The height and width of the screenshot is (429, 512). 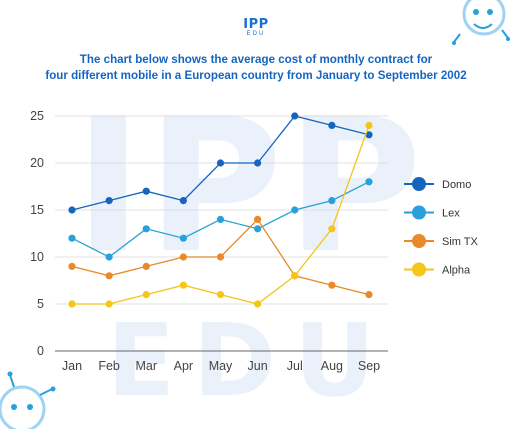 What do you see at coordinates (460, 242) in the screenshot?
I see `legend-label: Sim TX` at bounding box center [460, 242].